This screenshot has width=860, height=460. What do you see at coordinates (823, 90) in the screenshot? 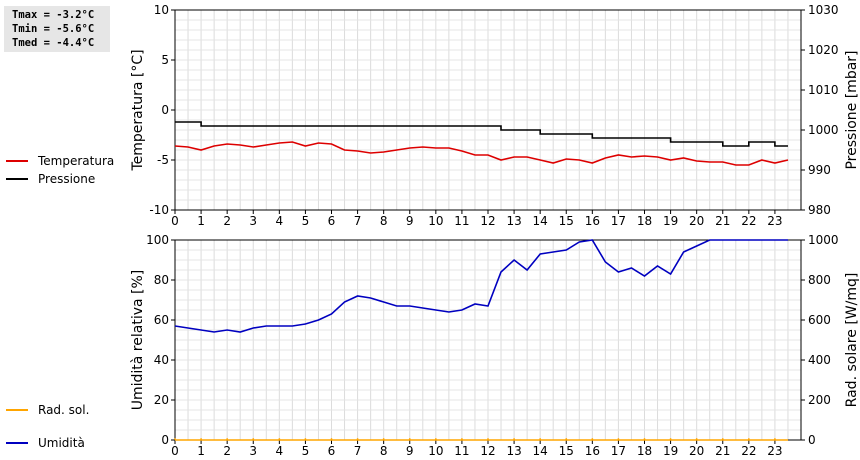
I see `y-right-tick-label: 1010` at bounding box center [823, 90].